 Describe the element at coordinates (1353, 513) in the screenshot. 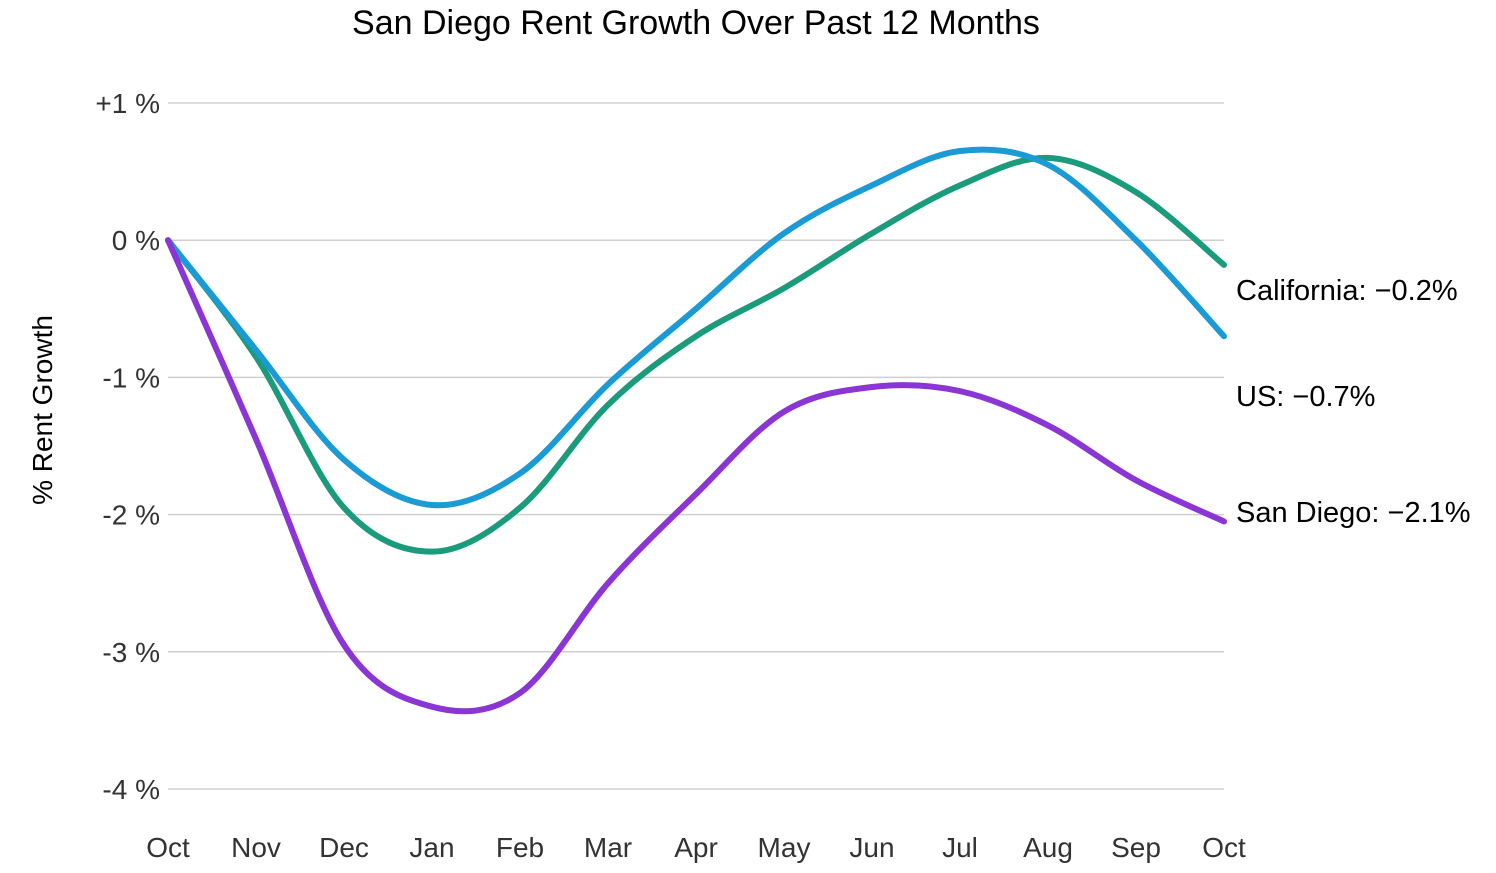

I see `series-end-label: San Diego: −2.1%` at that location.